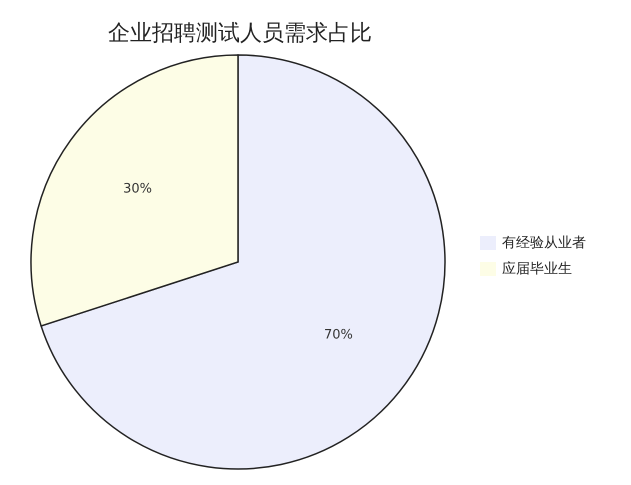 This screenshot has height=485, width=631. I want to click on legend-label: 应届毕业生, so click(537, 269).